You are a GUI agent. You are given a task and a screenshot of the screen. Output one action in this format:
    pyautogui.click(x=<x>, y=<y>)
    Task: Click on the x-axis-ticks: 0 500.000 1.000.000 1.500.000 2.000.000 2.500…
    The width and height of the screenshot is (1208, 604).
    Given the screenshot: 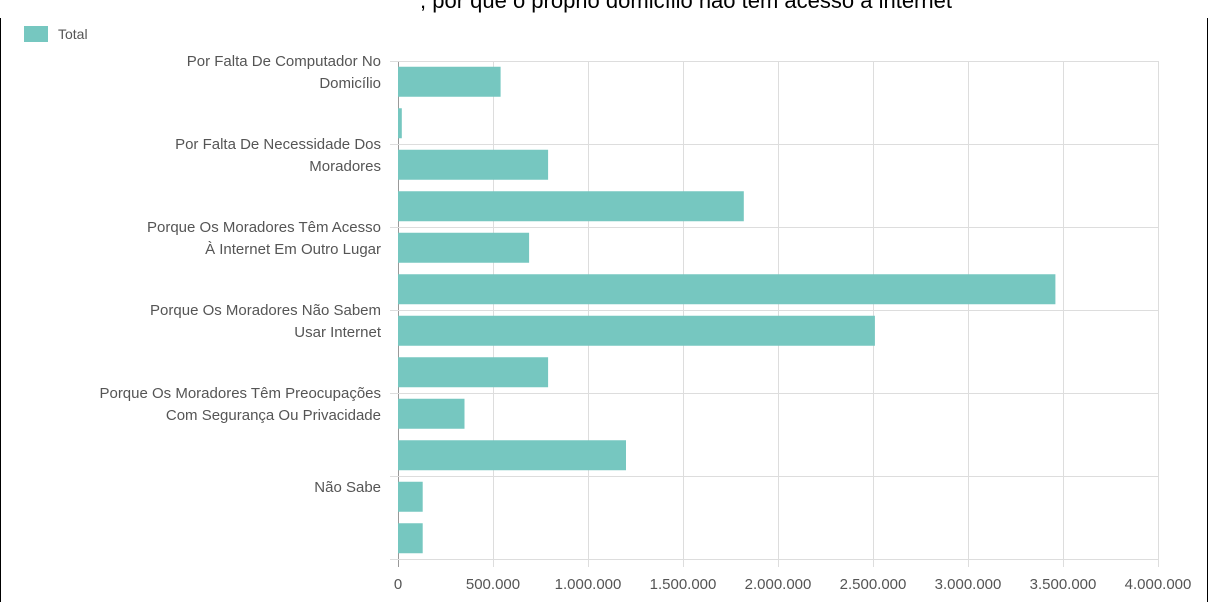 What is the action you would take?
    pyautogui.click(x=793, y=584)
    